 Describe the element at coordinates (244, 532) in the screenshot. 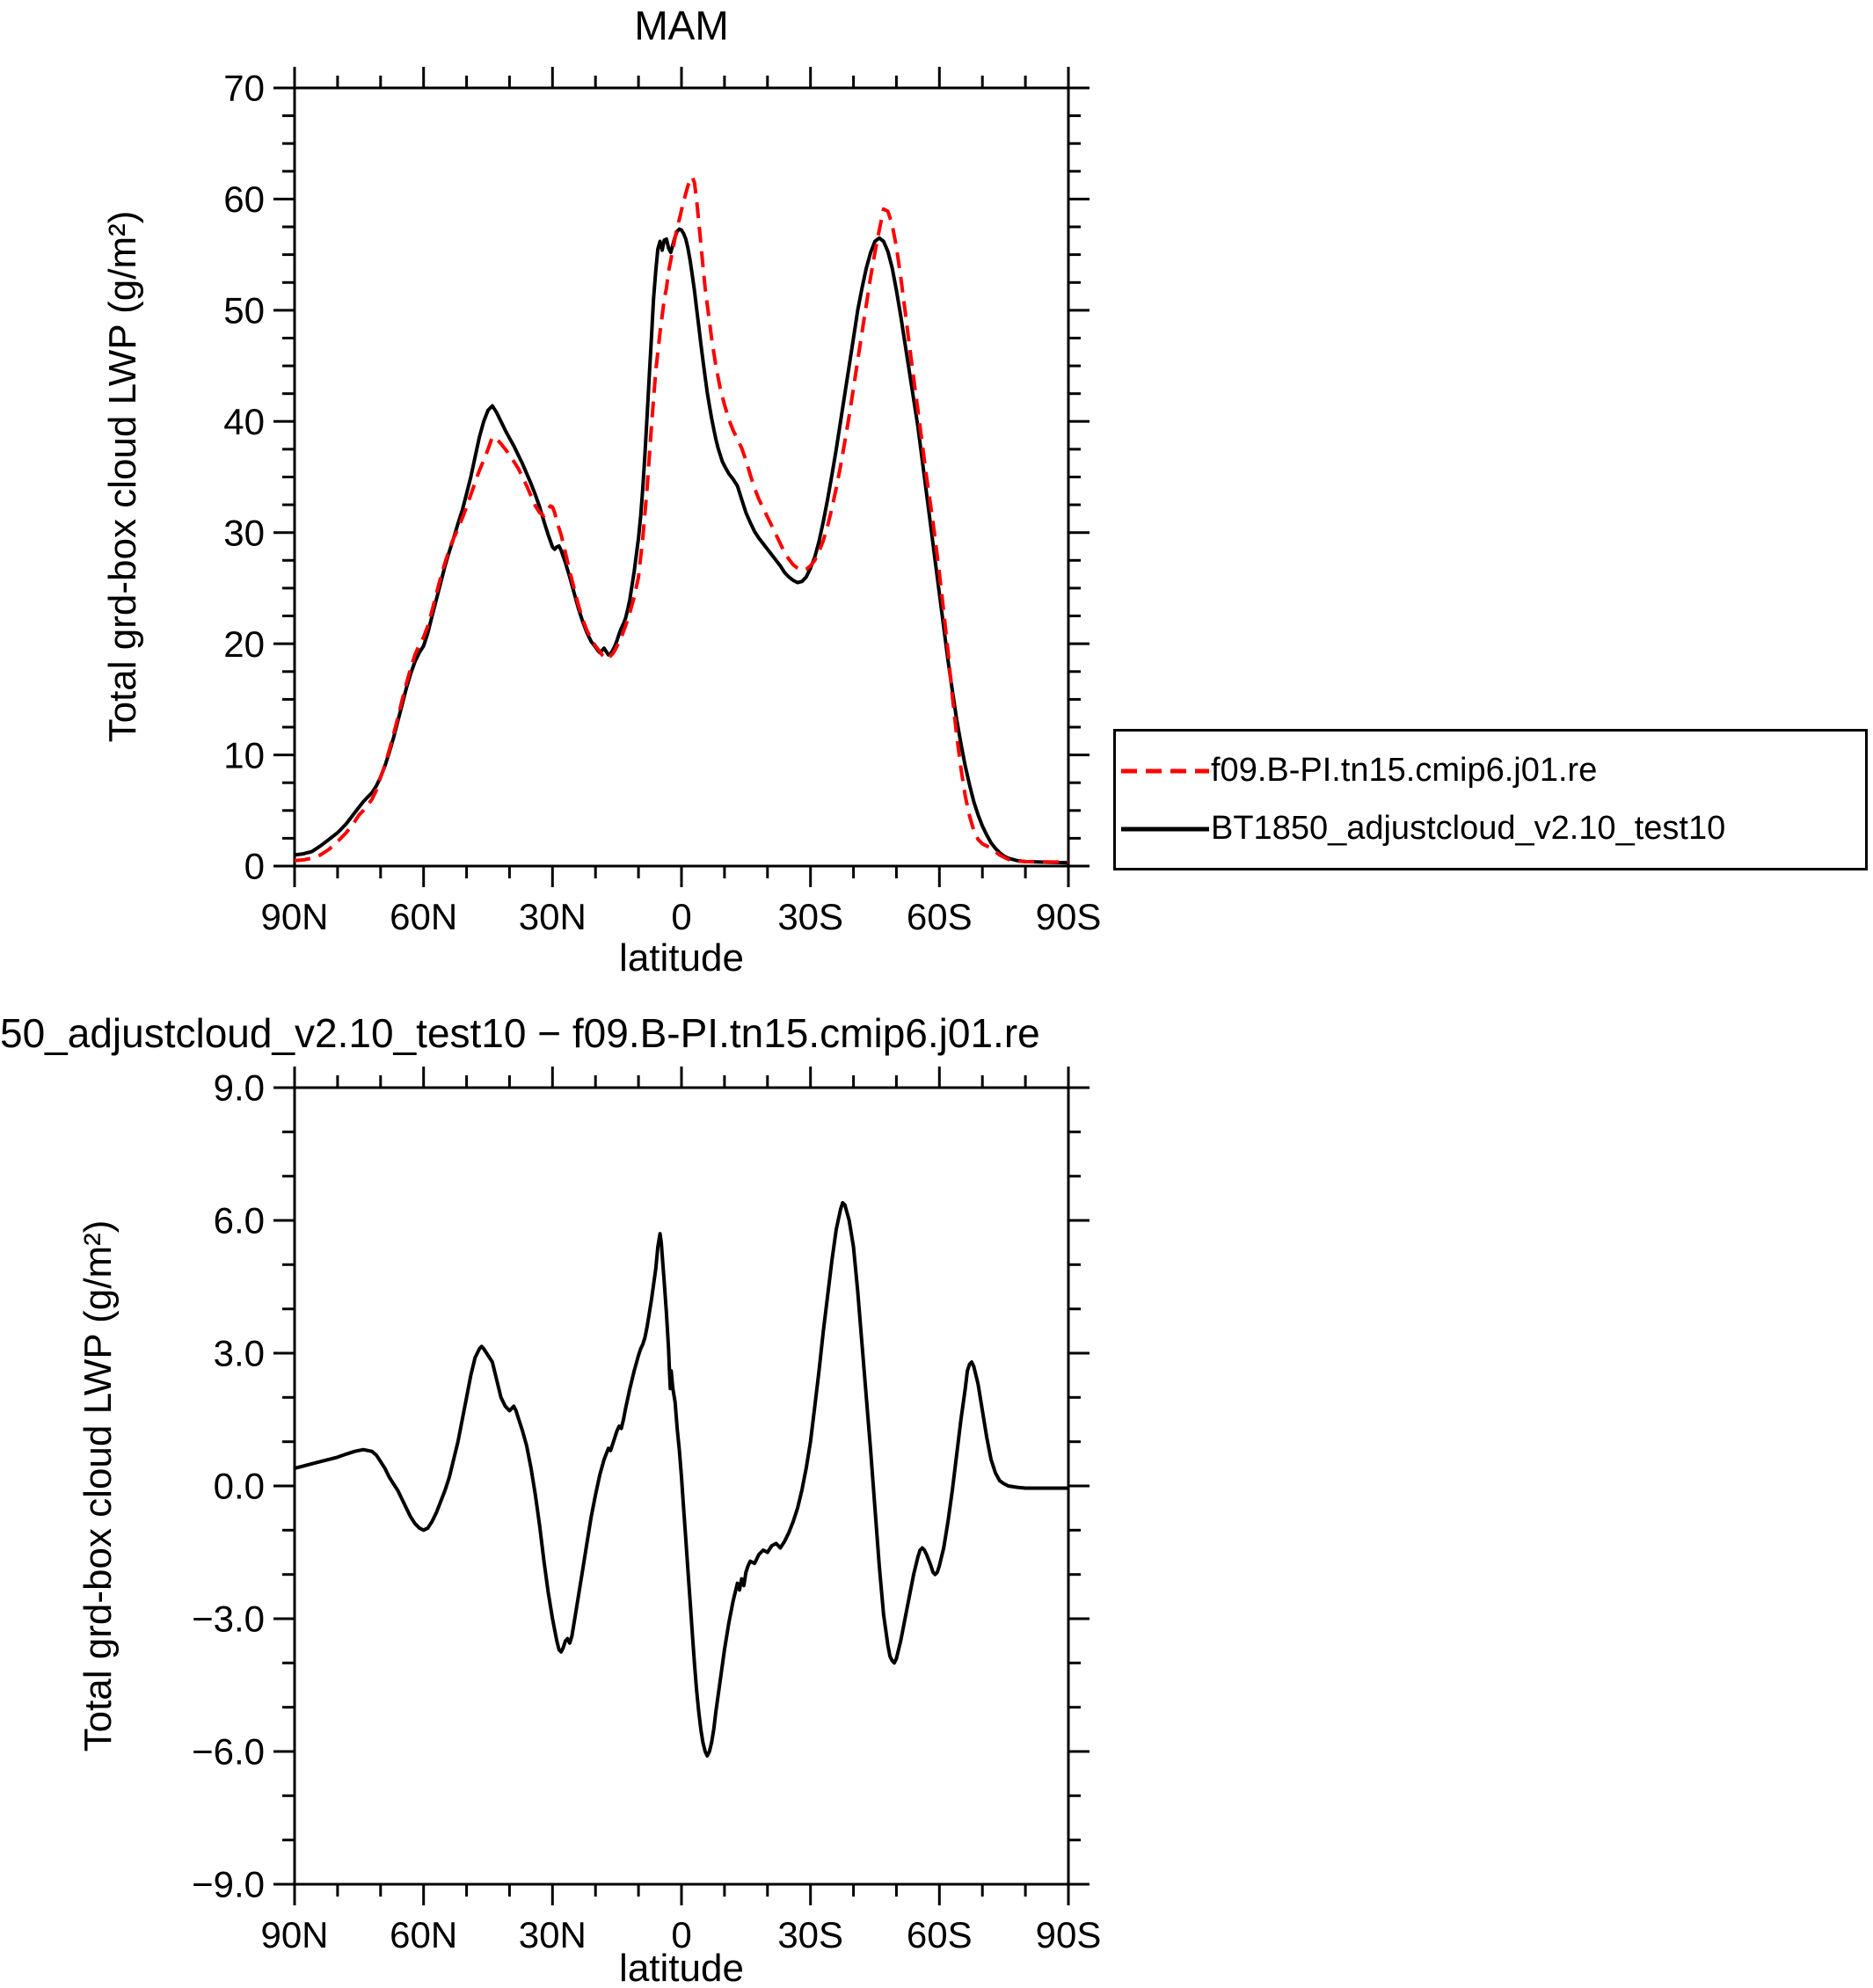

I see `y-tick-label: 30` at that location.